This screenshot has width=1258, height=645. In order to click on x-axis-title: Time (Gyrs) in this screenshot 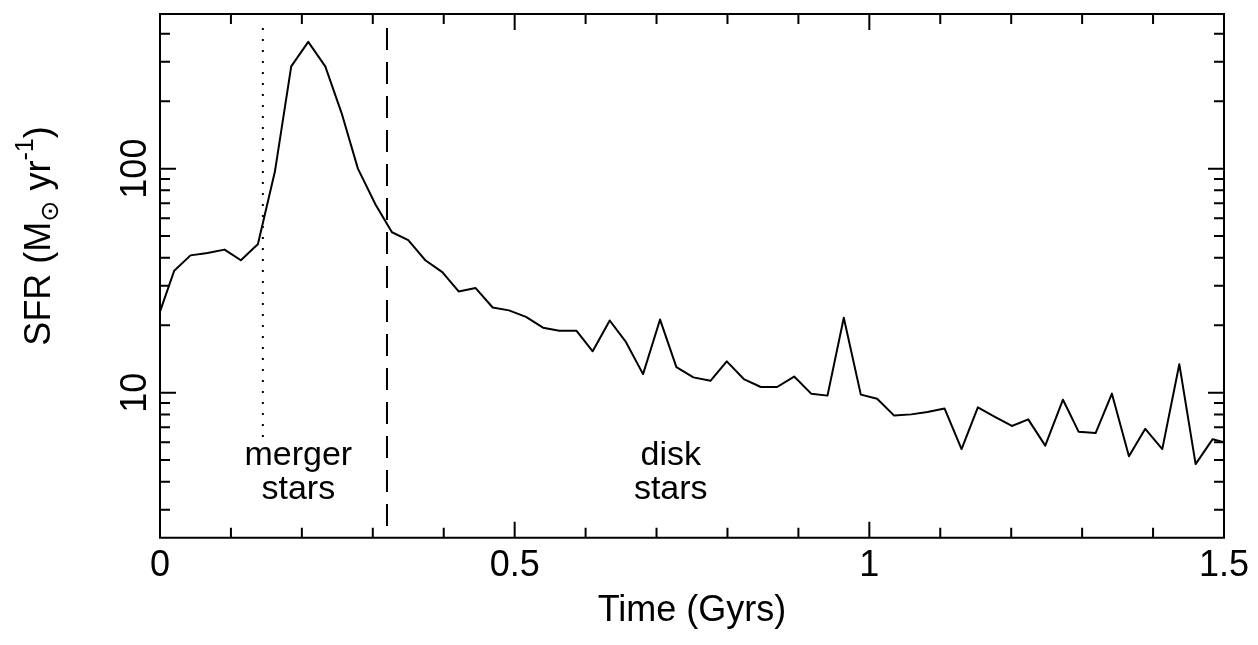, I will do `click(692, 609)`.